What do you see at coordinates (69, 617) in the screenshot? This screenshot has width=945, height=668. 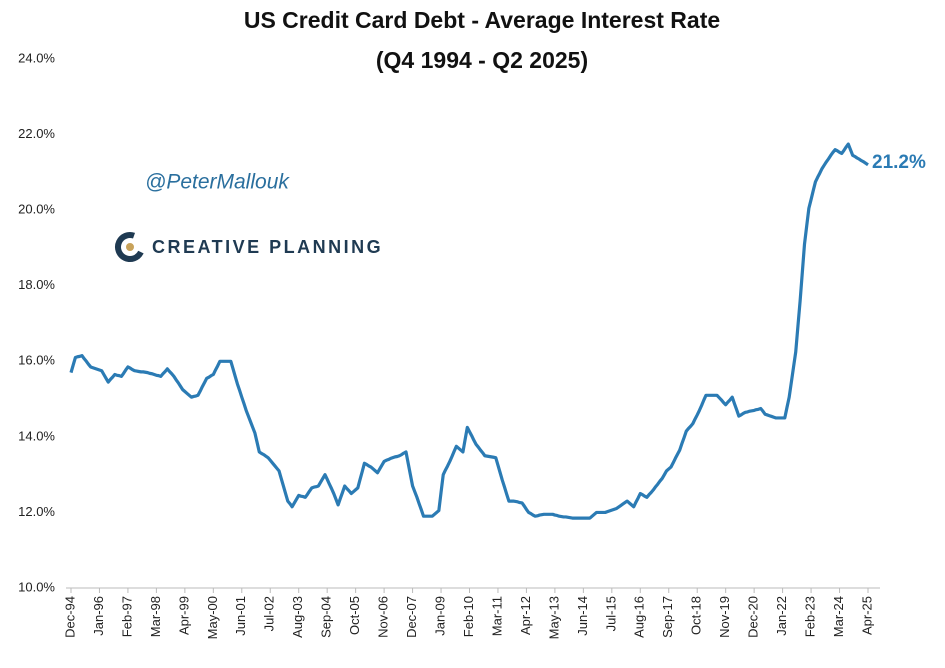 I see `x-tick-label: Dec-94` at bounding box center [69, 617].